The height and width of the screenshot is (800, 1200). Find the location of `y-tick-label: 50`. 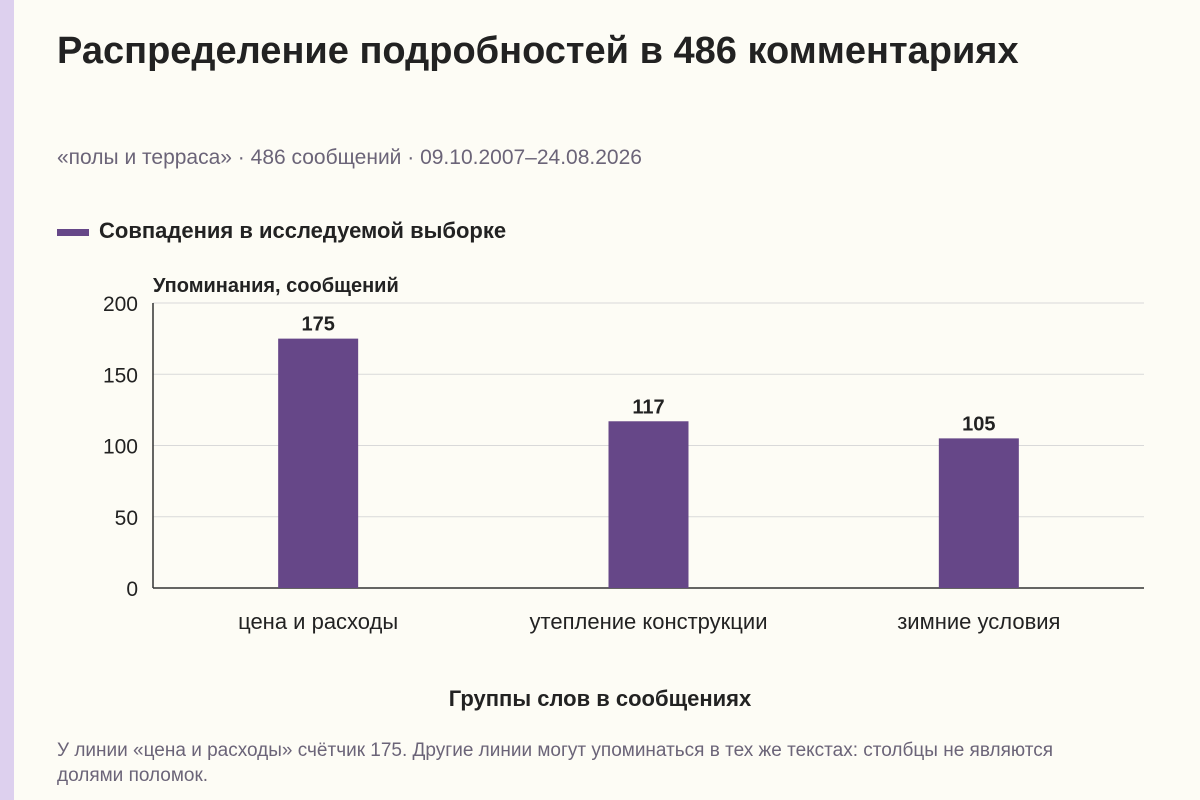

y-tick-label: 50 is located at coordinates (126, 518).